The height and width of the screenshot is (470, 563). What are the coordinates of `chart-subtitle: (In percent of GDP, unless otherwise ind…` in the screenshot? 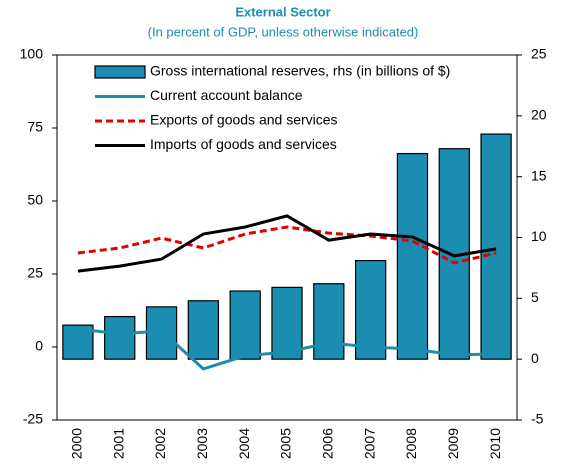 It's located at (283, 31).